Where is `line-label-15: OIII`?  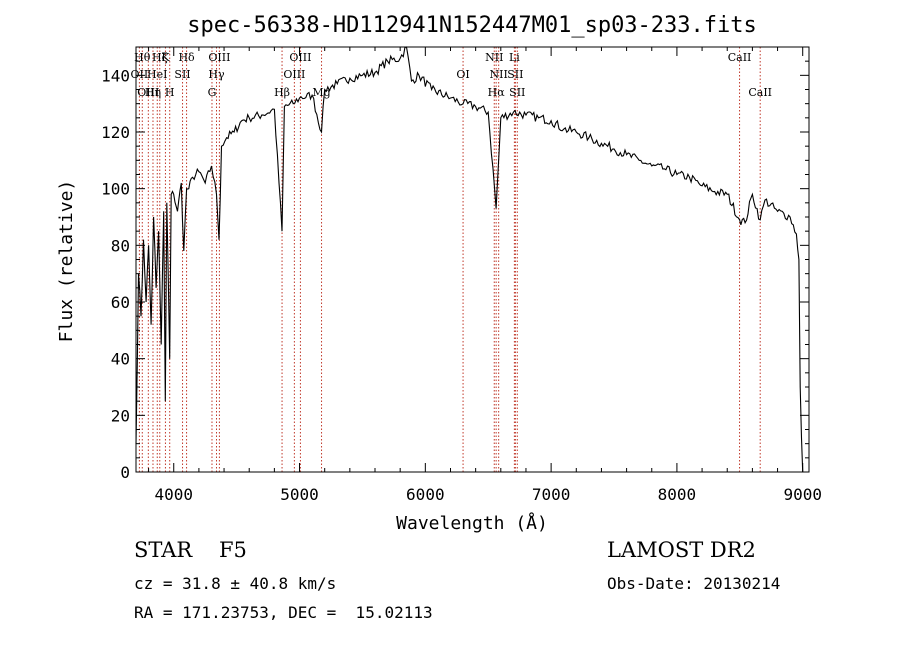 line-label-15: OIII is located at coordinates (300, 57).